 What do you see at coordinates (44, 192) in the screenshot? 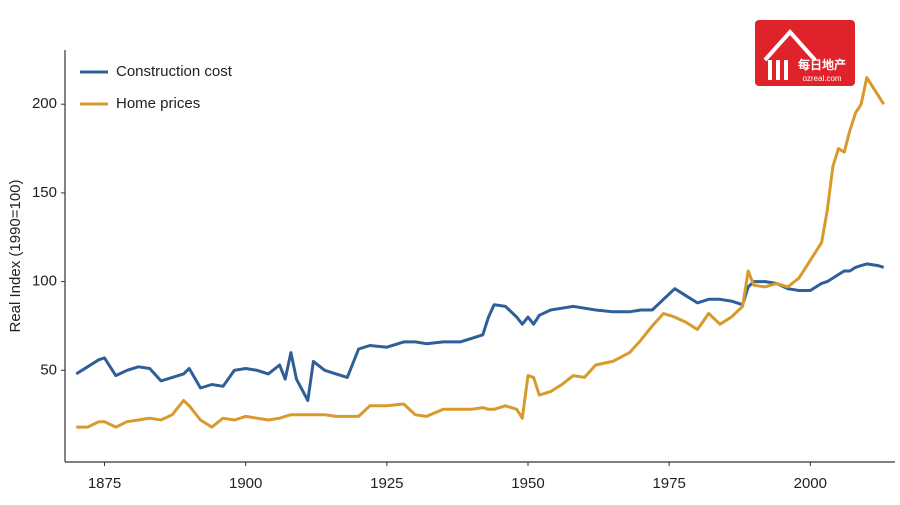
I see `y-tick-label: 150` at bounding box center [44, 192].